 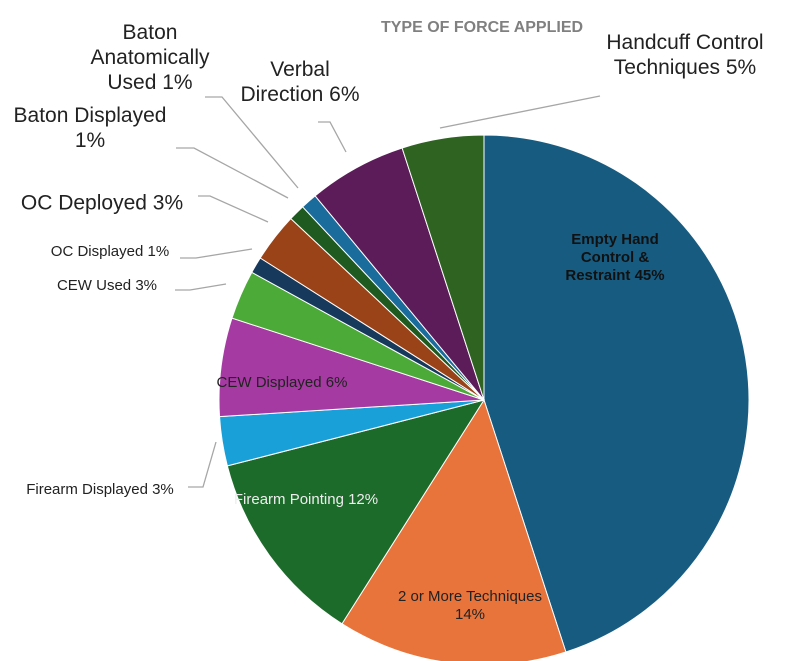 What do you see at coordinates (288, 499) in the screenshot?
I see `category-name: Firearm Pointing` at bounding box center [288, 499].